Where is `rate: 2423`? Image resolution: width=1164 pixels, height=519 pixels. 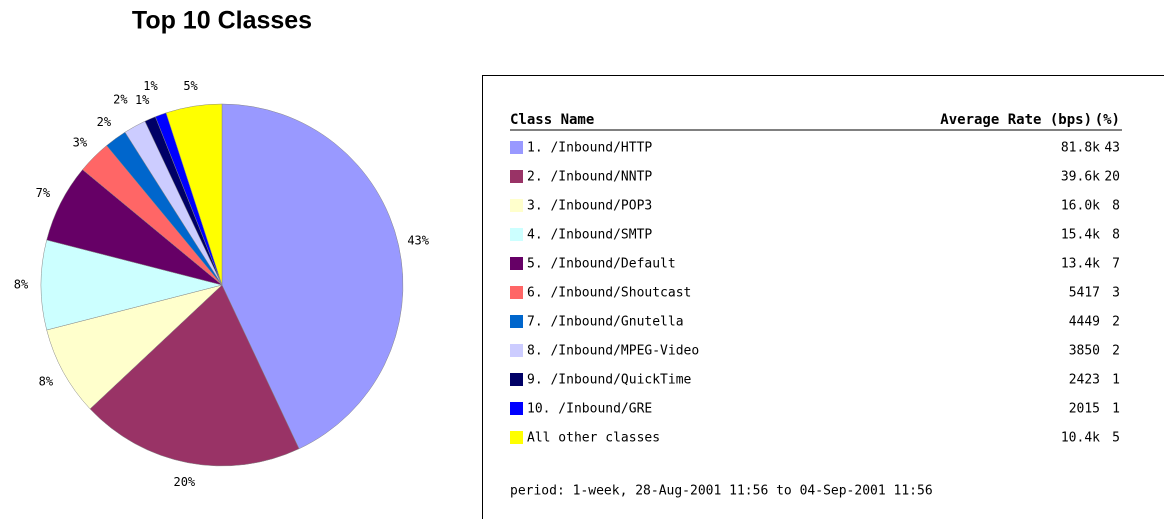
rate: 2423 is located at coordinates (1084, 380).